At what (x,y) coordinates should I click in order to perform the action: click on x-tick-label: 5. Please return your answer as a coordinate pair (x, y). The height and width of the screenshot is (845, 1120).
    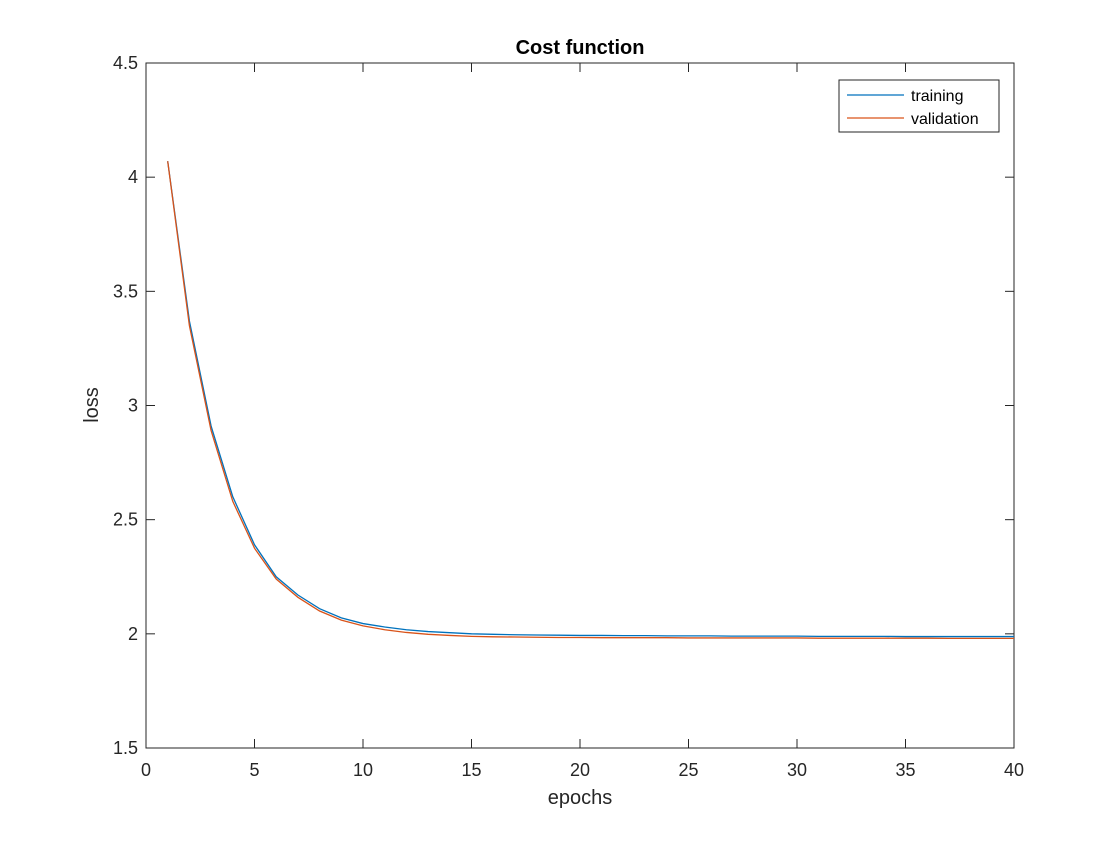
    Looking at the image, I should click on (254, 770).